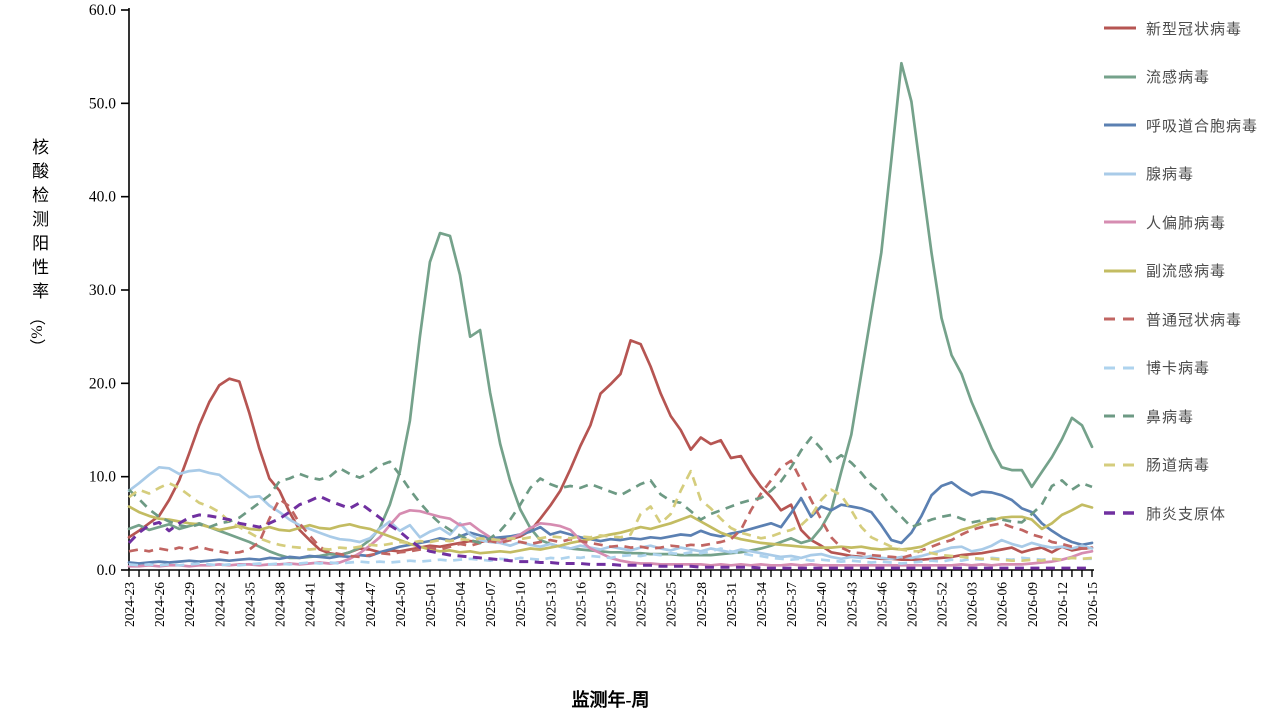 The image size is (1280, 720). What do you see at coordinates (731, 604) in the screenshot?
I see `x-tick-label: 2025-31` at bounding box center [731, 604].